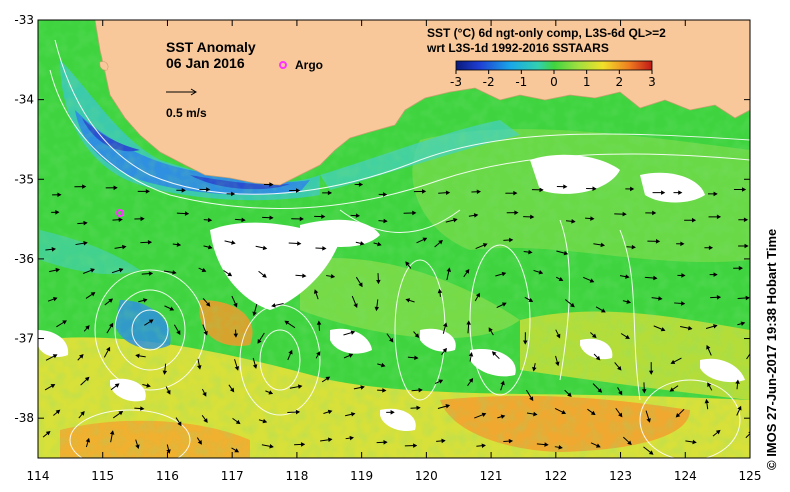  Describe the element at coordinates (554, 65) in the screenshot. I see `colorbar` at that location.